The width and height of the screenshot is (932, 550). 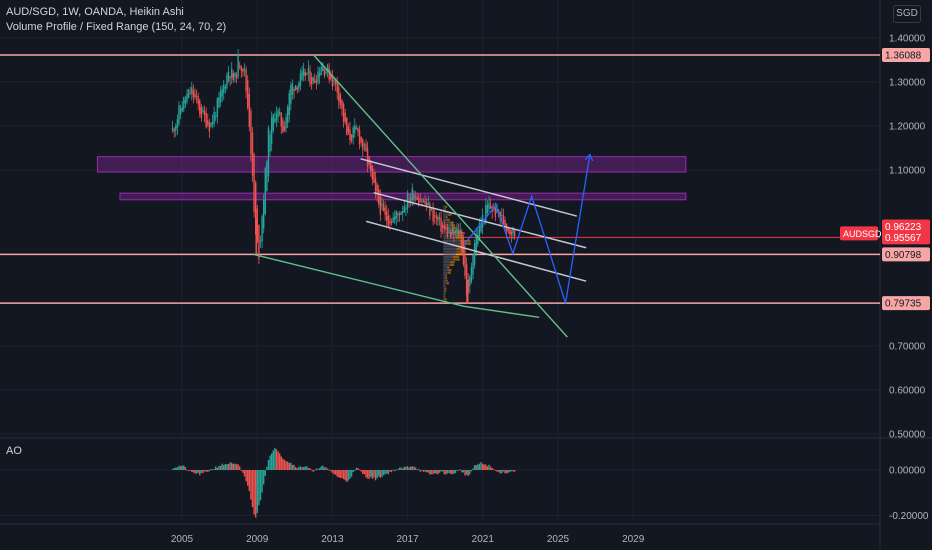 I want to click on ao-panel-label: AO, so click(x=14, y=451).